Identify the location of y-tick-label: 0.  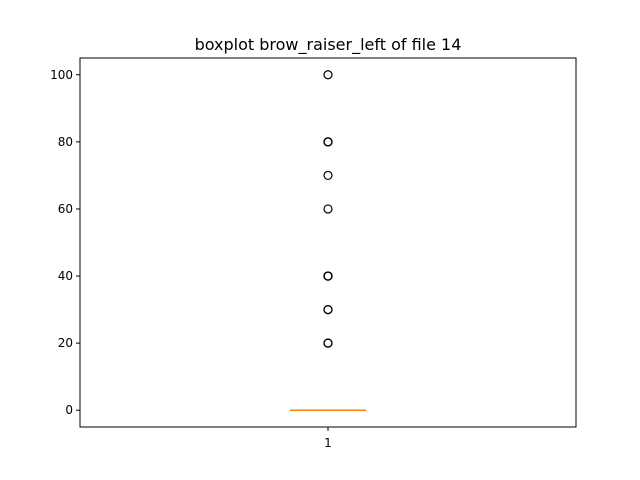
(69, 410).